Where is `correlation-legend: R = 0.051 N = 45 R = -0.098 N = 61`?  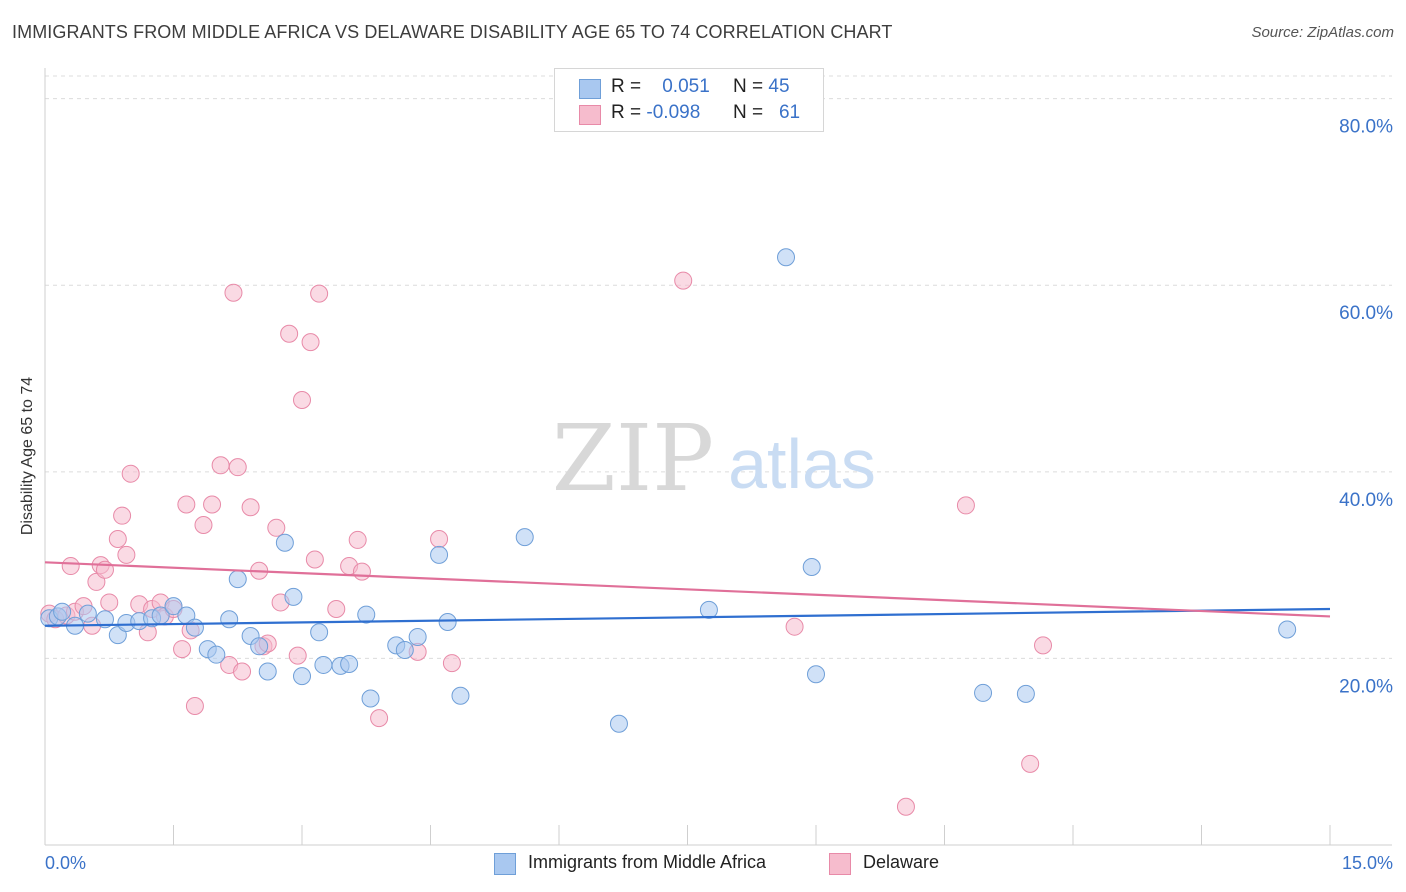 correlation-legend: R = 0.051 N = 45 R = -0.098 N = 61 is located at coordinates (689, 100).